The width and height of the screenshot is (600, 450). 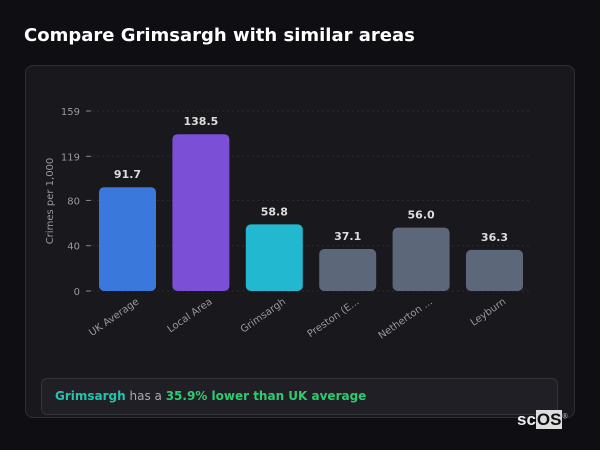 What do you see at coordinates (127, 174) in the screenshot?
I see `data-label: 91.7` at bounding box center [127, 174].